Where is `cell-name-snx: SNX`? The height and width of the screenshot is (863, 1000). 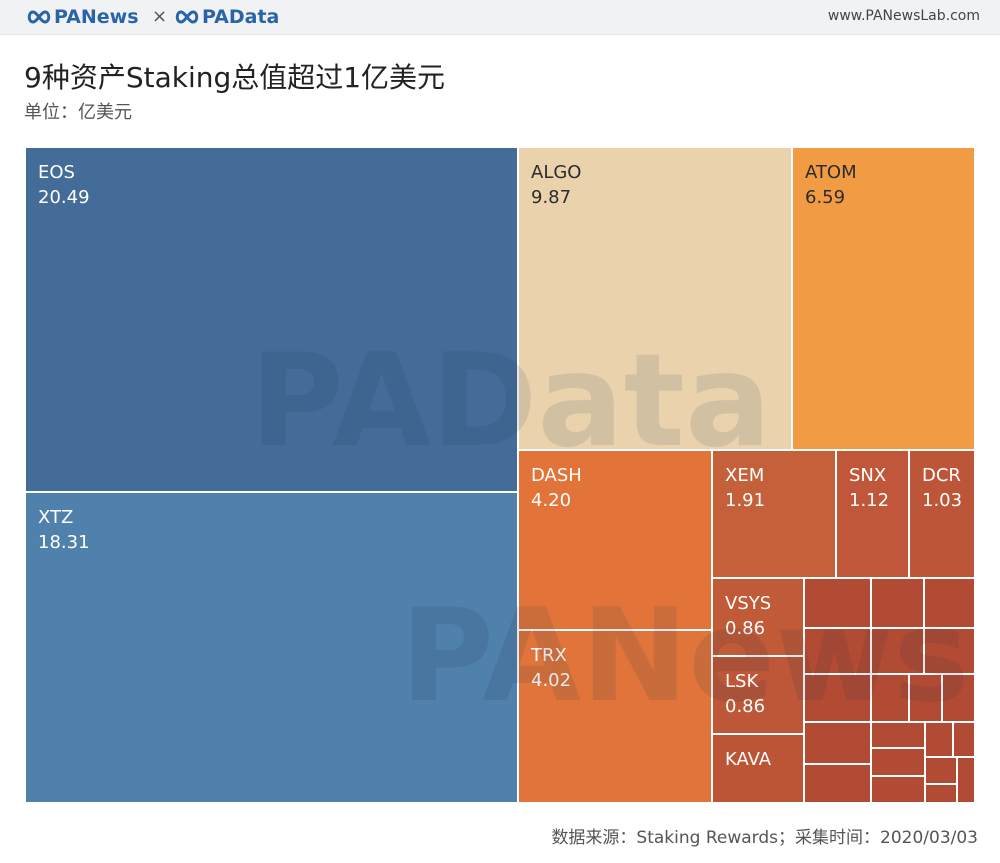
cell-name-snx: SNX is located at coordinates (867, 475).